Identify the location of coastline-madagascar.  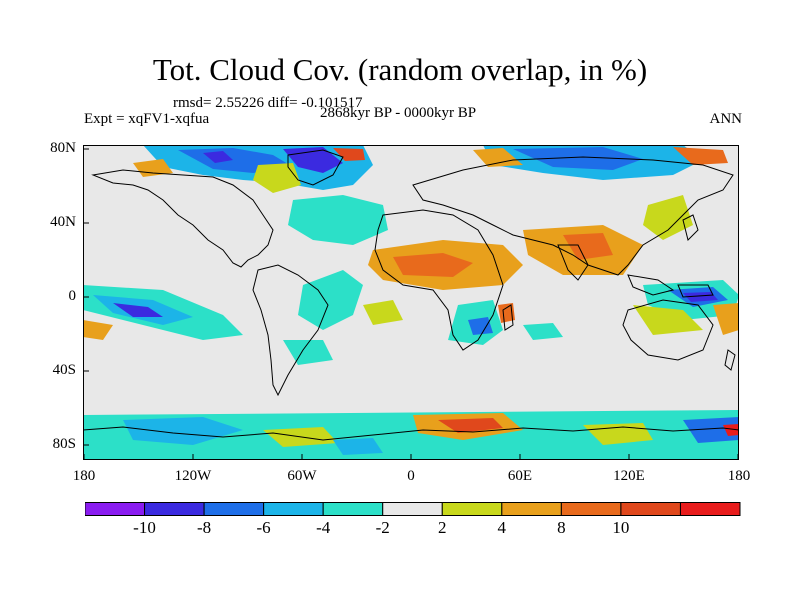
(508, 317).